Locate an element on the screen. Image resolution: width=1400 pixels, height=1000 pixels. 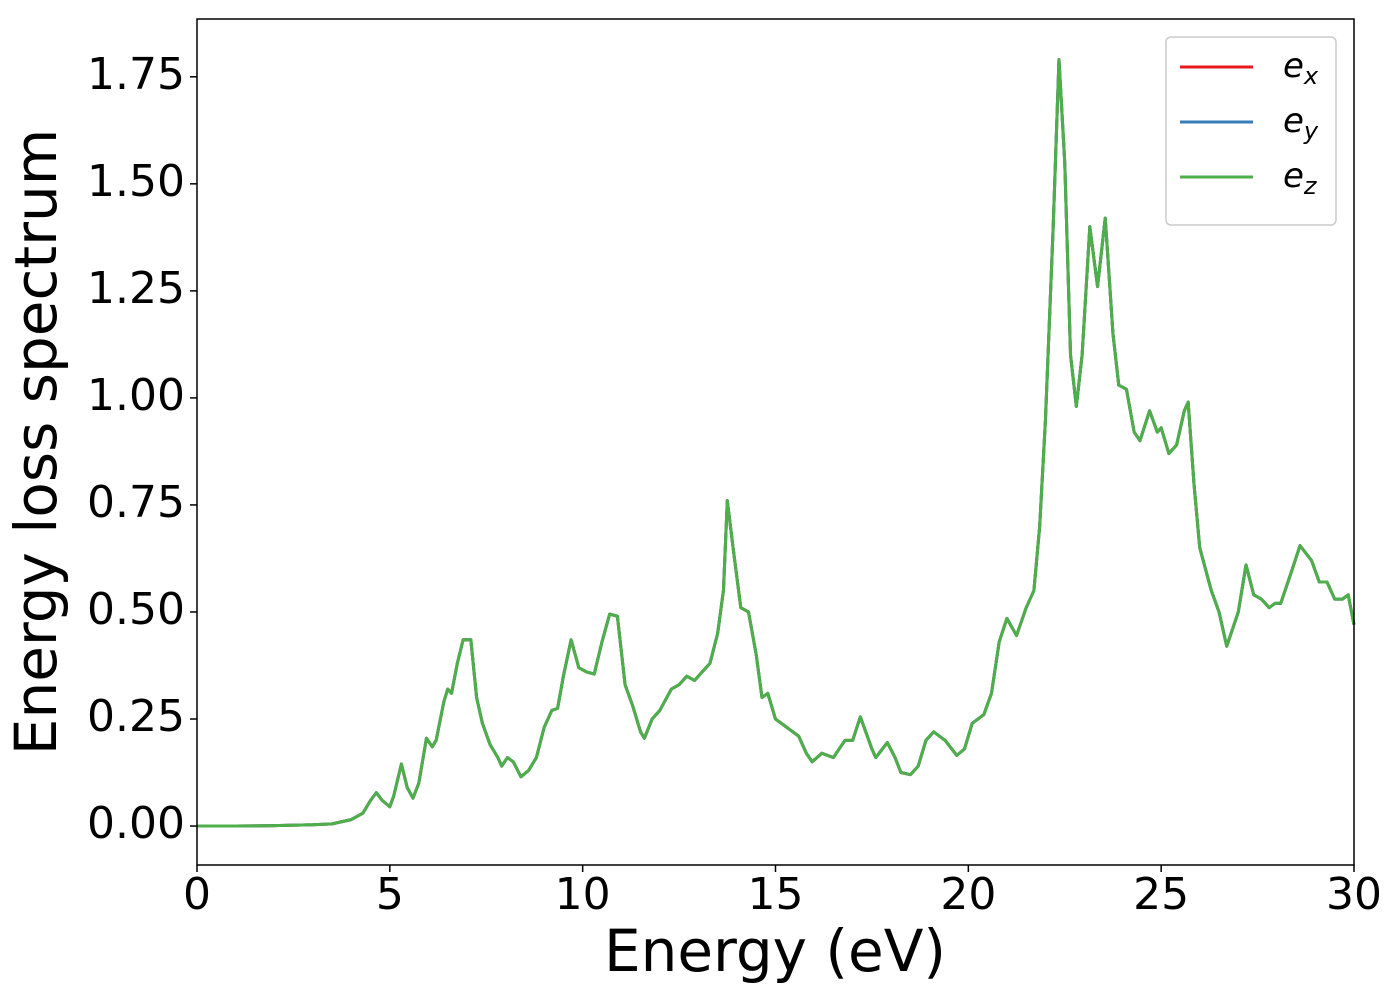
x-tick-label: 25 is located at coordinates (1161, 894).